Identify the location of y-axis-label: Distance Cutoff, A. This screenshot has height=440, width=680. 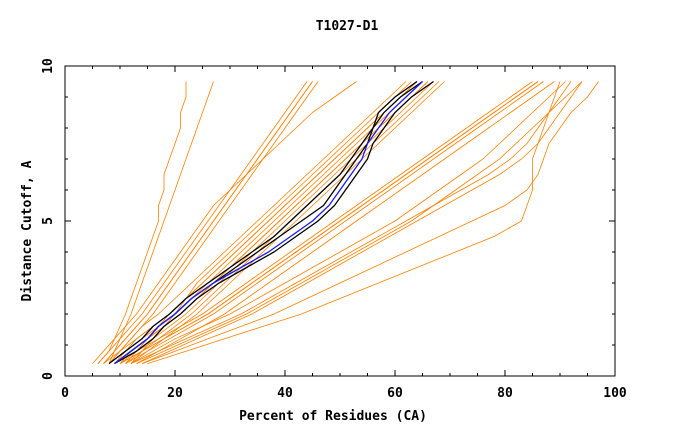
(27, 230).